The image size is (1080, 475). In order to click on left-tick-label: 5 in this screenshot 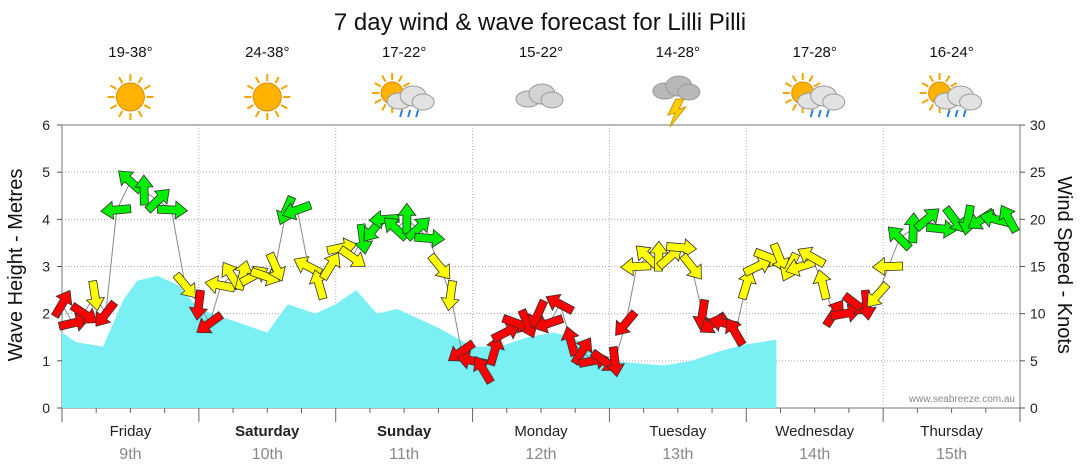, I will do `click(46, 172)`.